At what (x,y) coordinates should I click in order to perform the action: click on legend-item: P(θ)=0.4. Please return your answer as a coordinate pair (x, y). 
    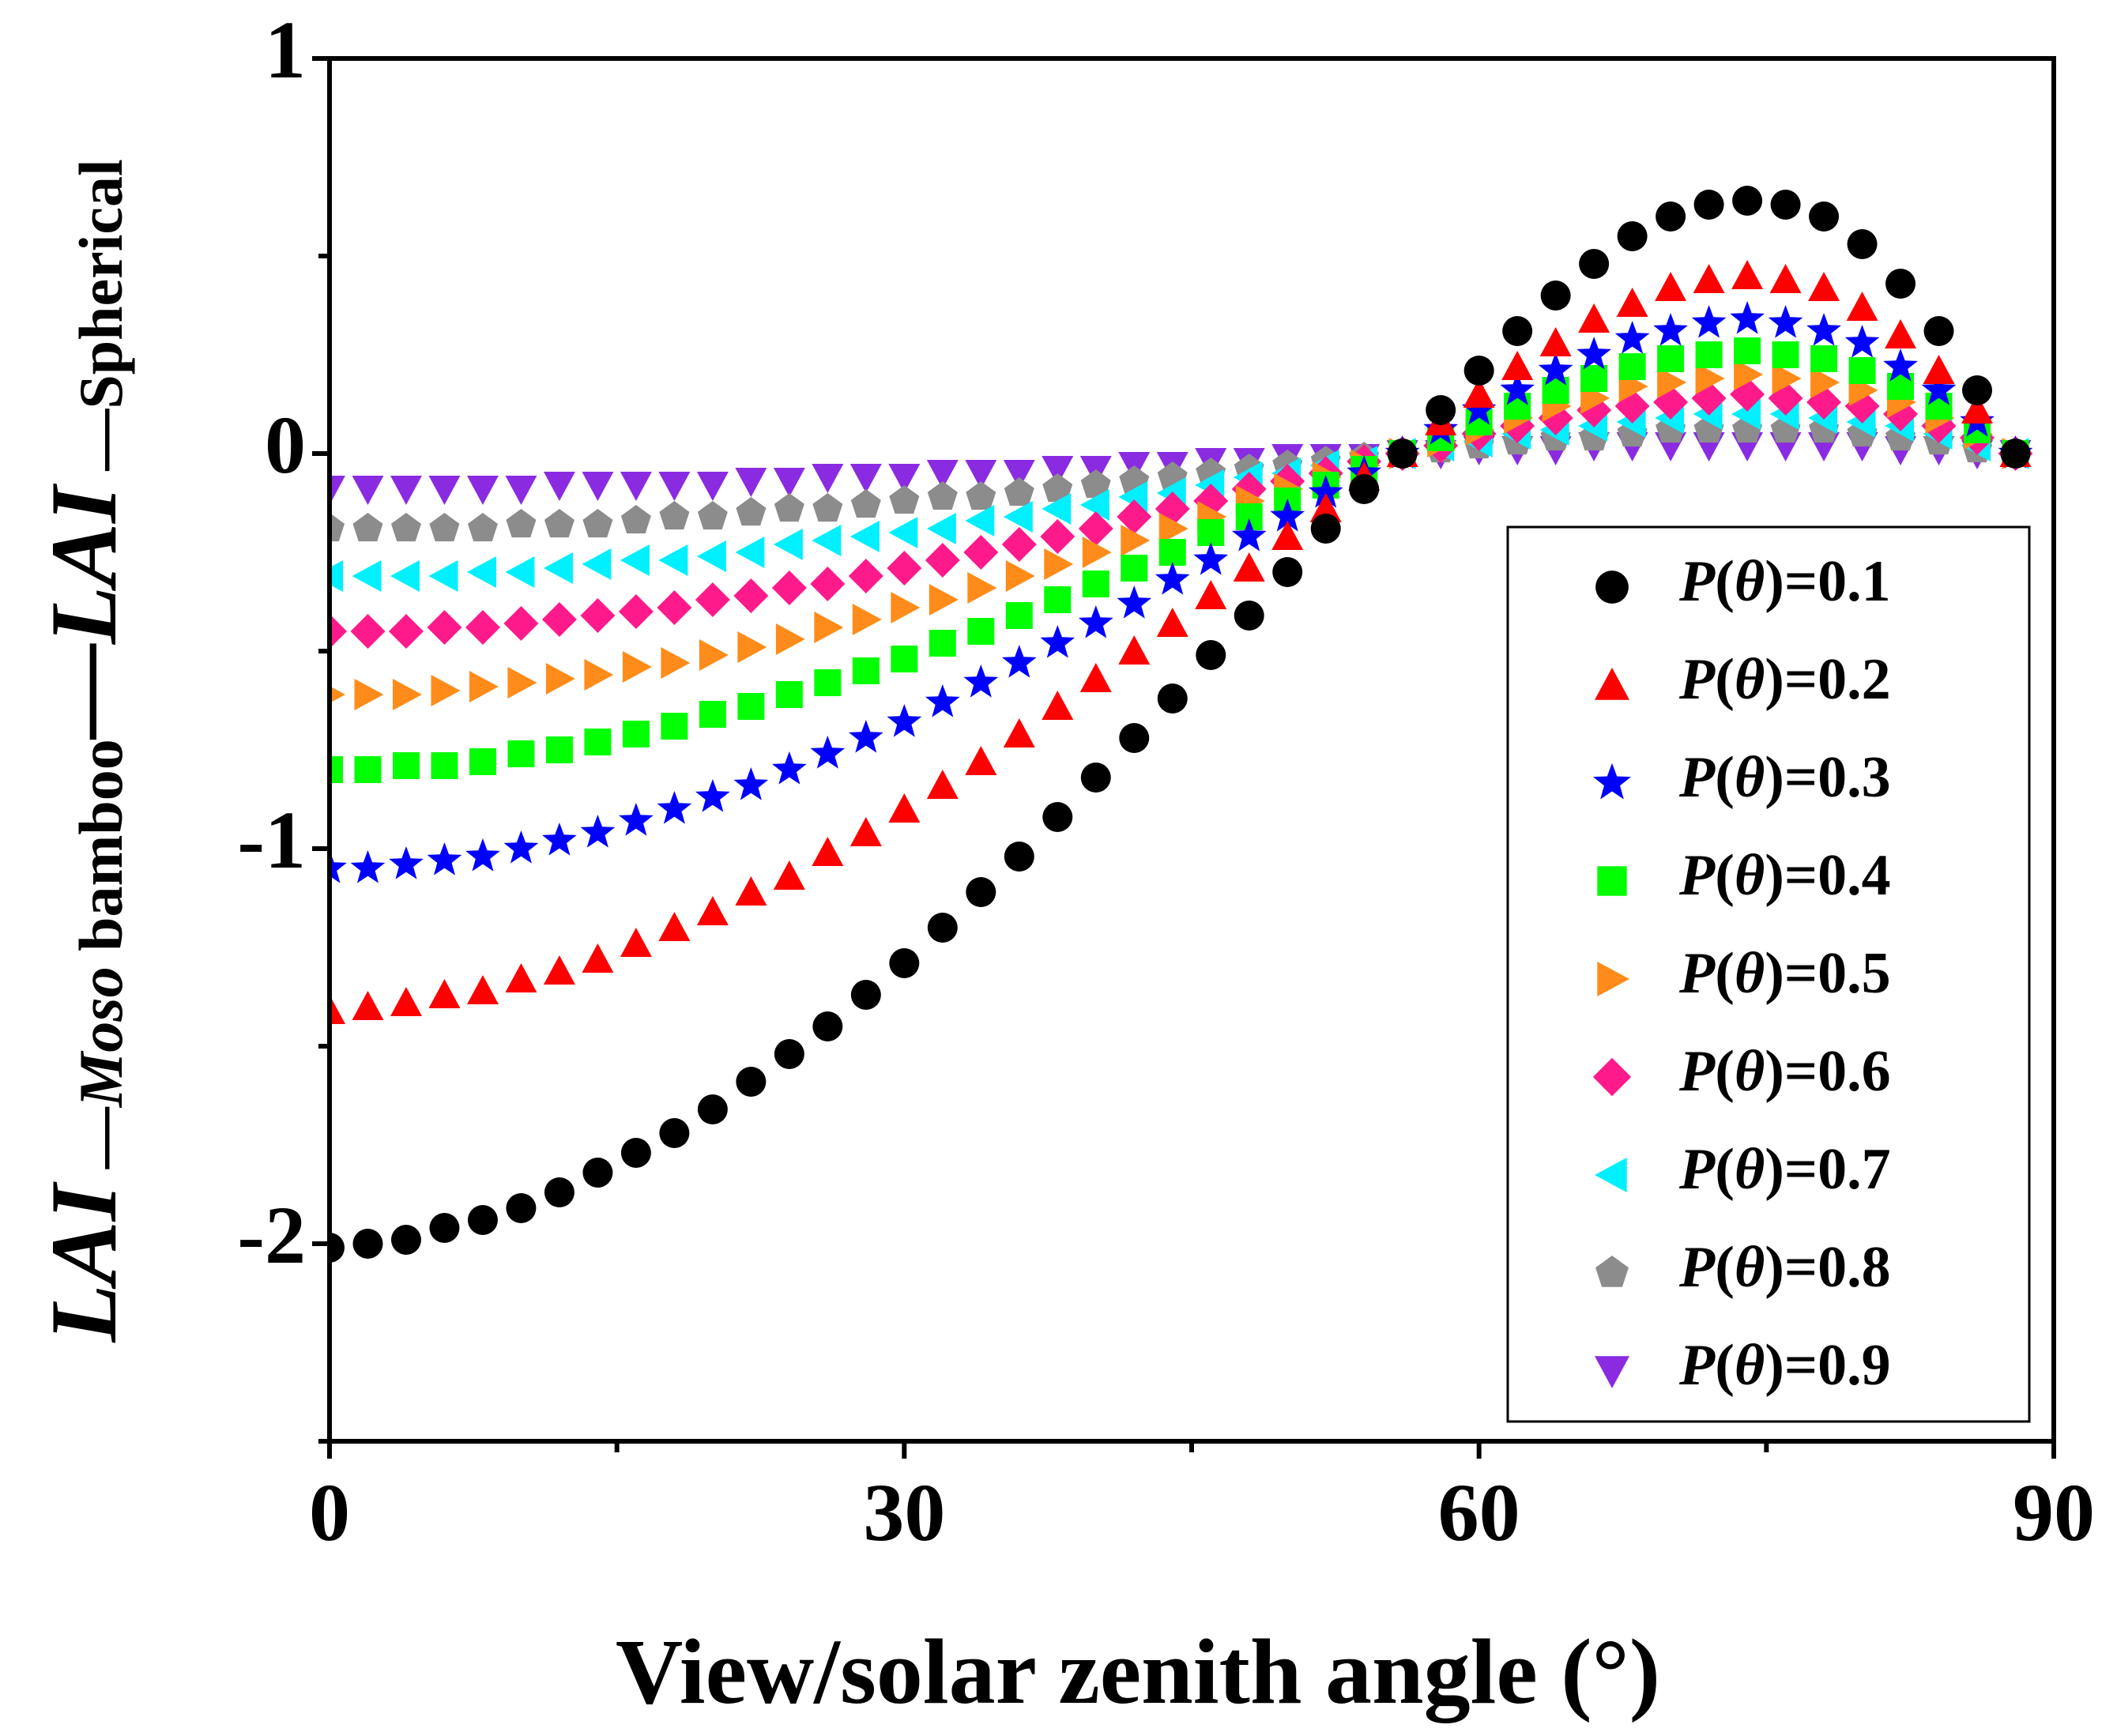
    Looking at the image, I should click on (1744, 875).